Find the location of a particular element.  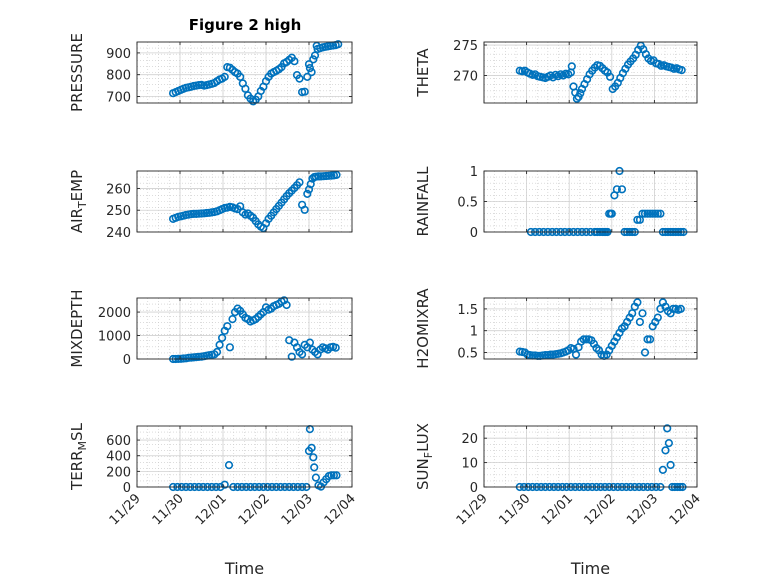

y-tick-label: 1.5 is located at coordinates (467, 310).